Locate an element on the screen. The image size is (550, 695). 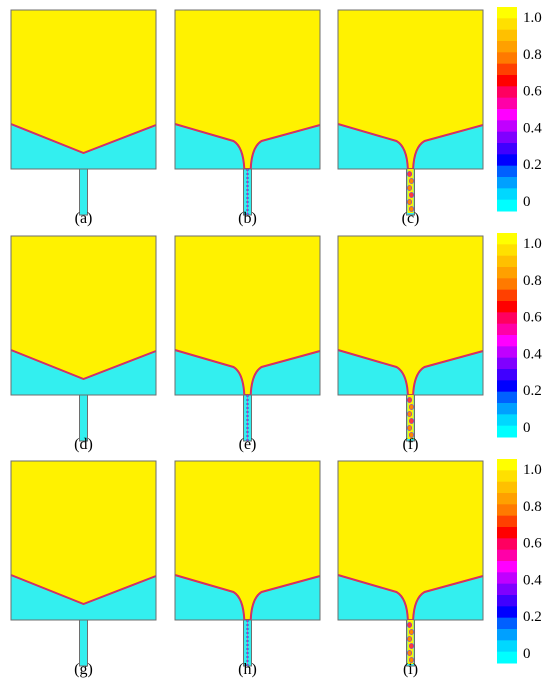
panel-b: (b) is located at coordinates (247, 118).